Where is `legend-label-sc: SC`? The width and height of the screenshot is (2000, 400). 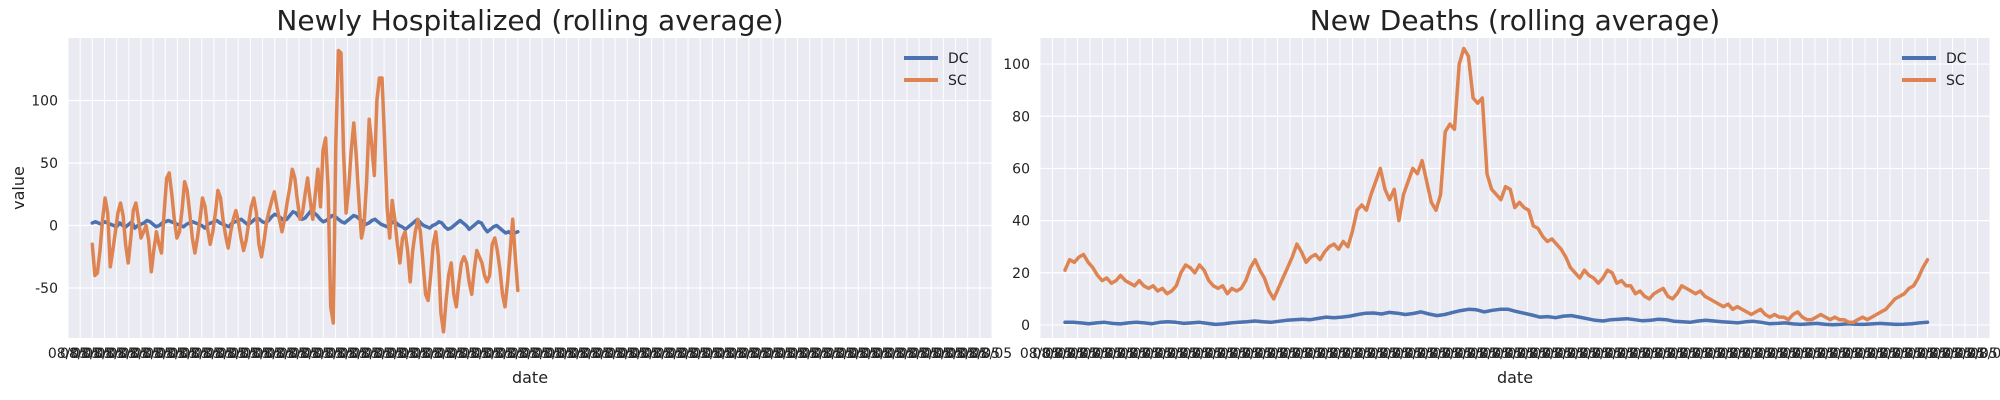
legend-label-sc: SC is located at coordinates (957, 81).